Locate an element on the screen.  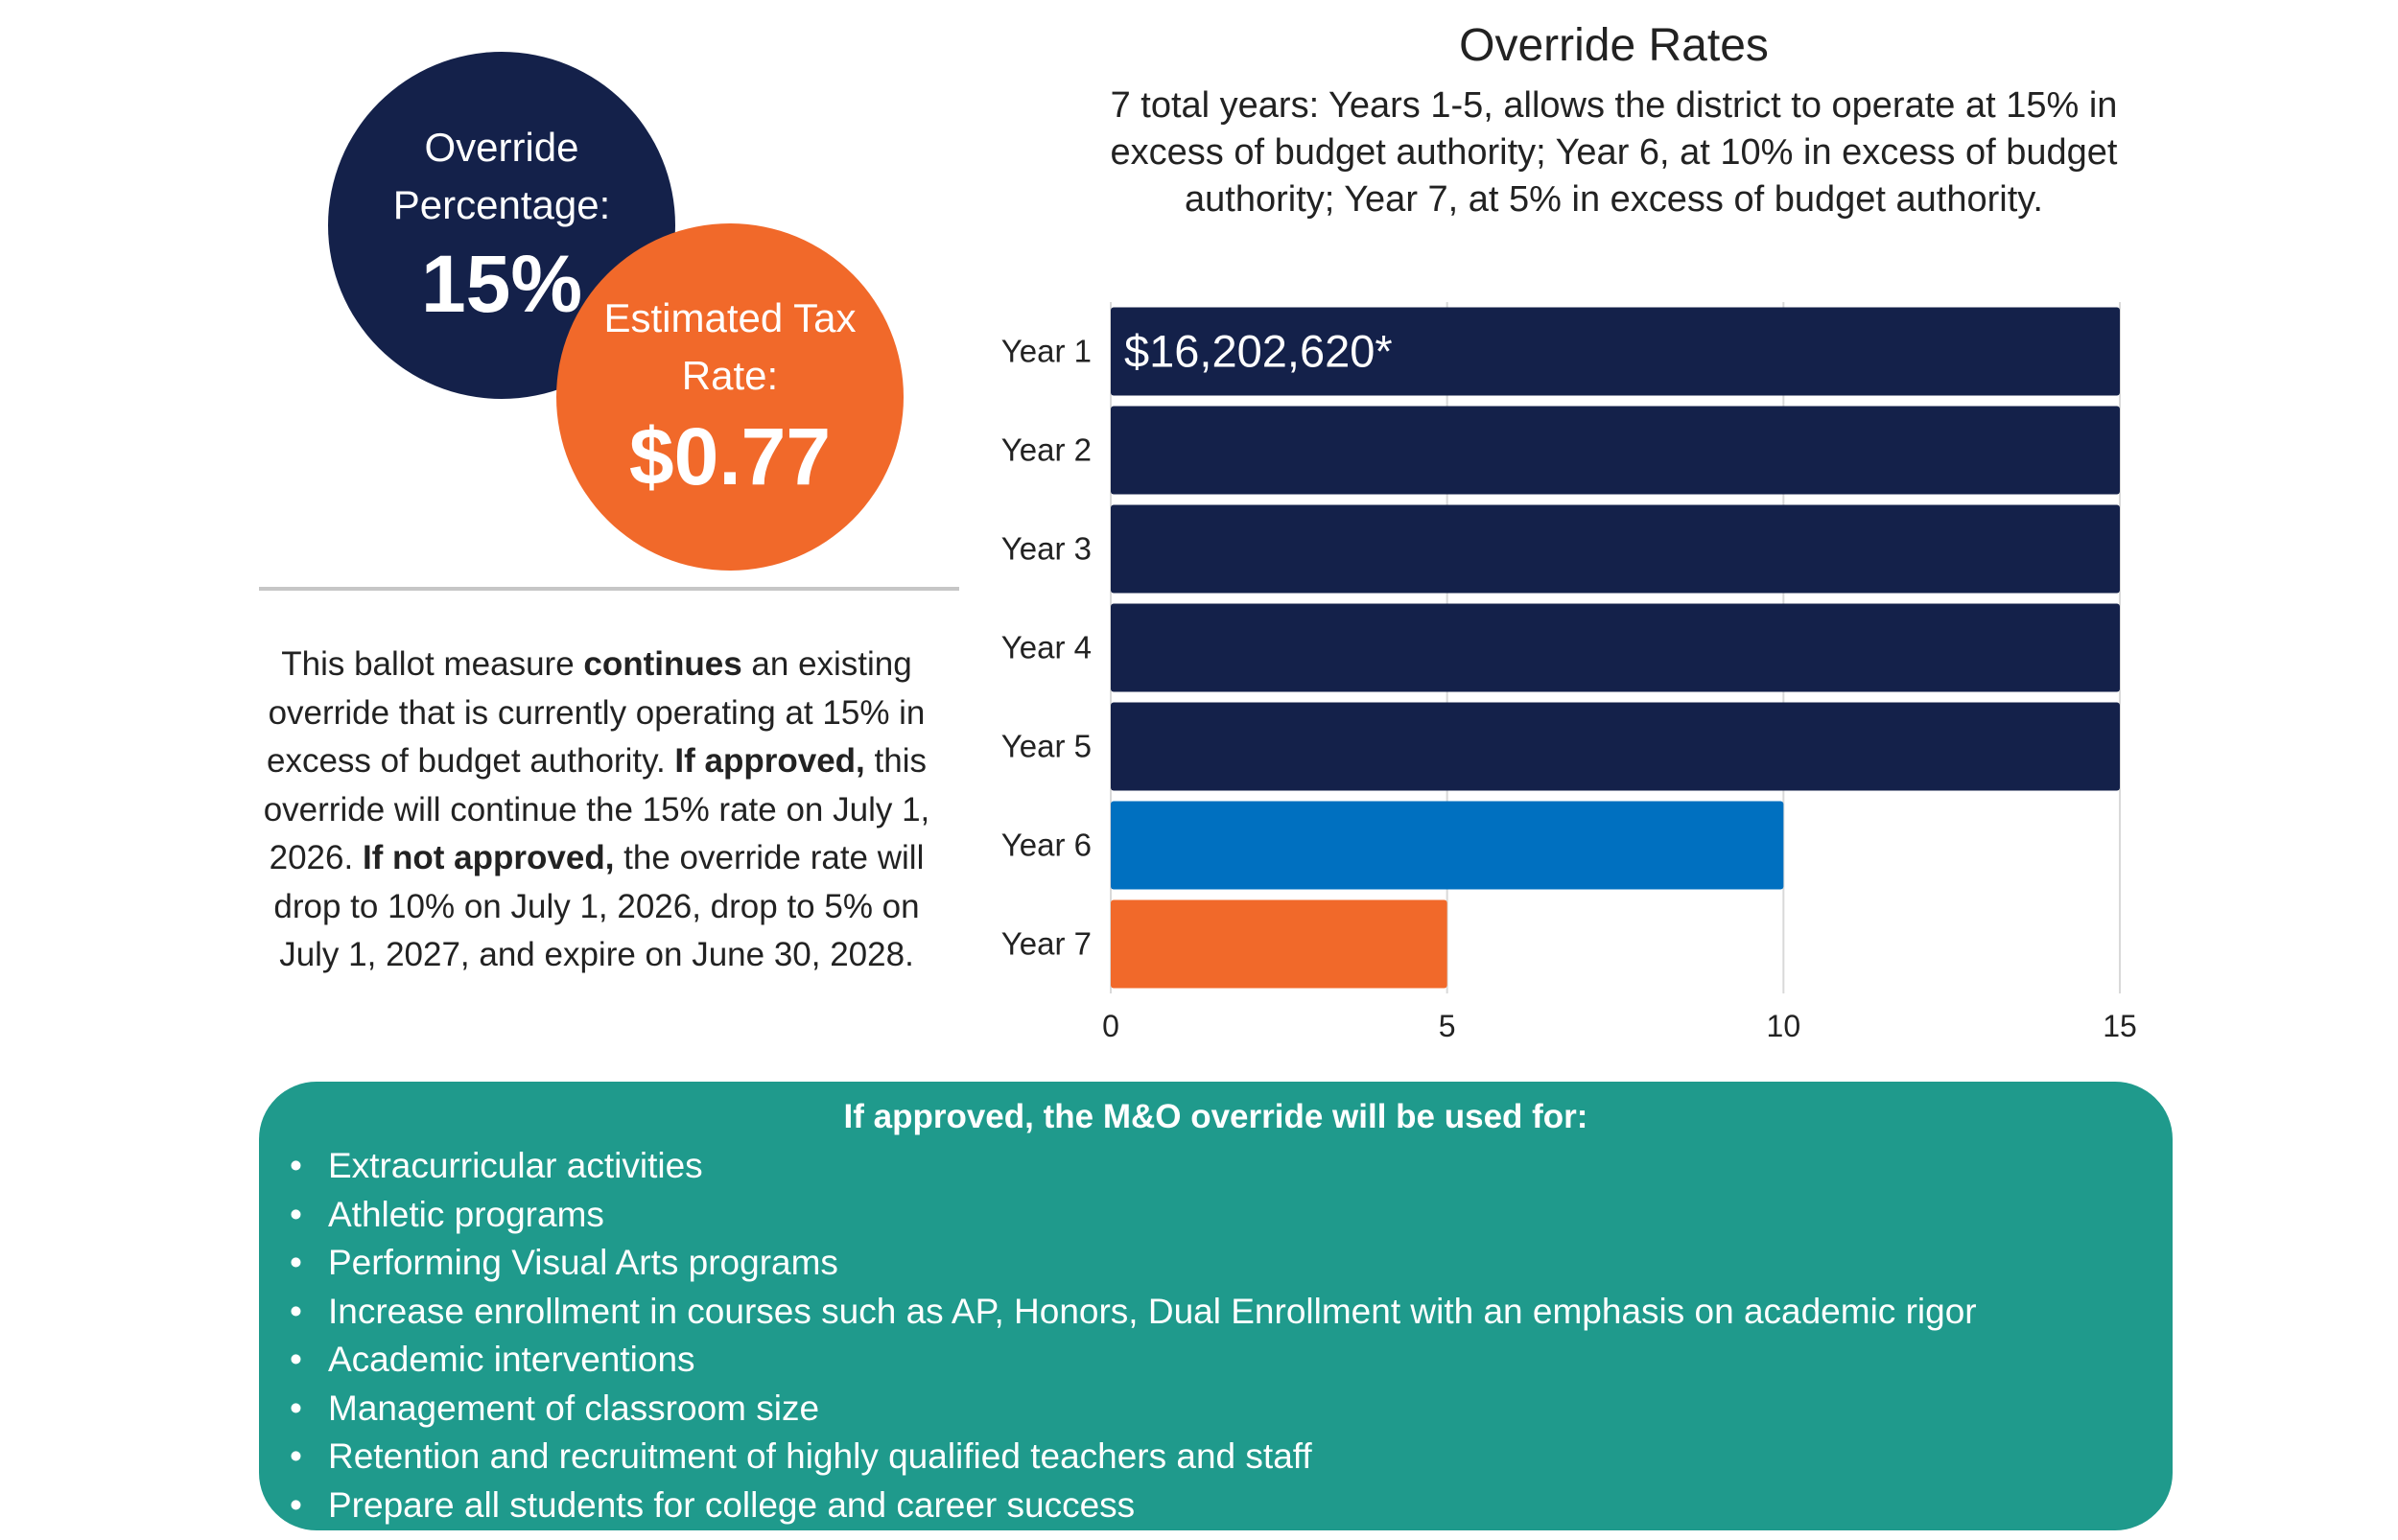
y-tick-label: Year 5 is located at coordinates (1046, 747).